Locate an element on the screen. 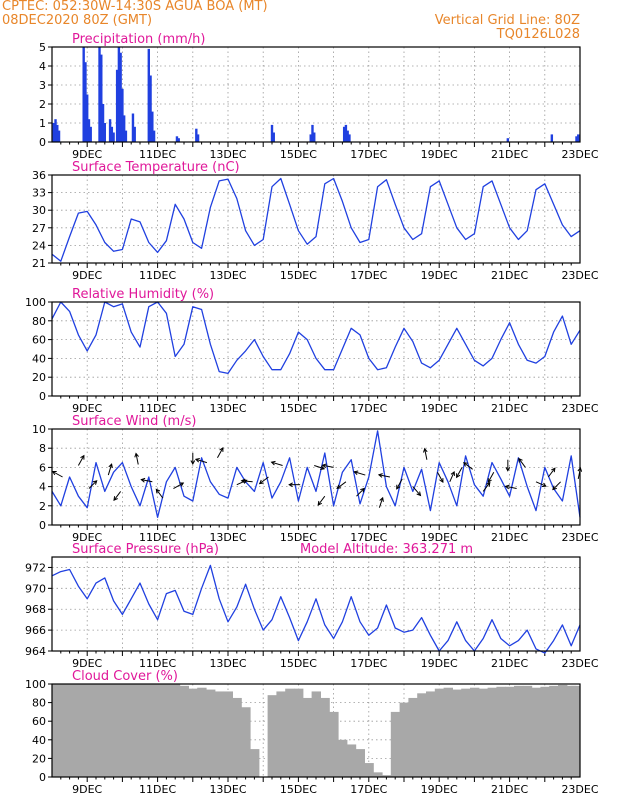  precip-xtick-label-0: 9DEC is located at coordinates (87, 154).